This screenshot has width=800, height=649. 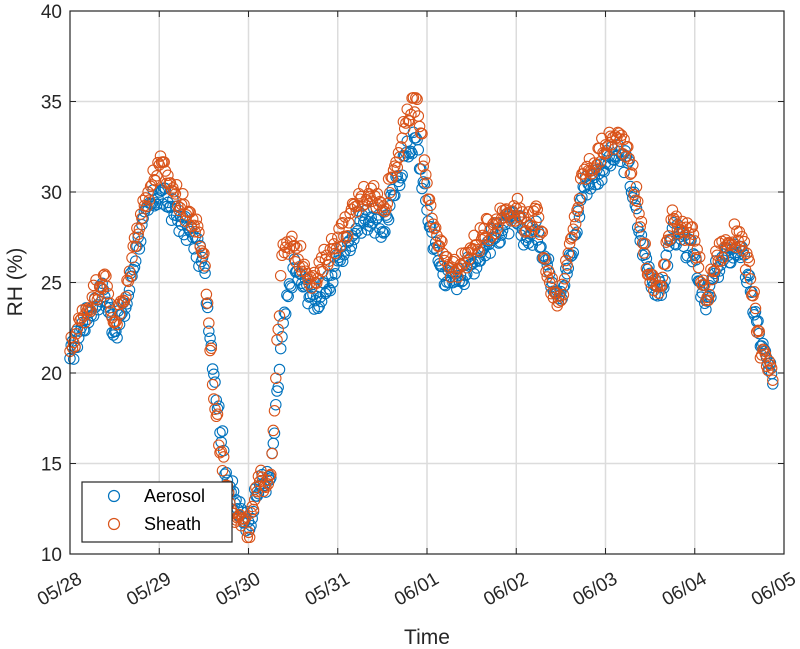 I want to click on y-tick-label: 35, so click(x=51, y=103).